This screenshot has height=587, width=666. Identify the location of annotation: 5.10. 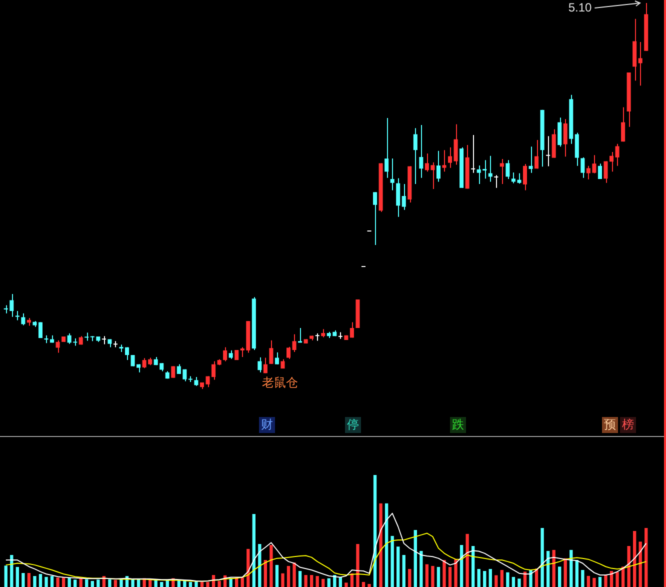
(580, 7).